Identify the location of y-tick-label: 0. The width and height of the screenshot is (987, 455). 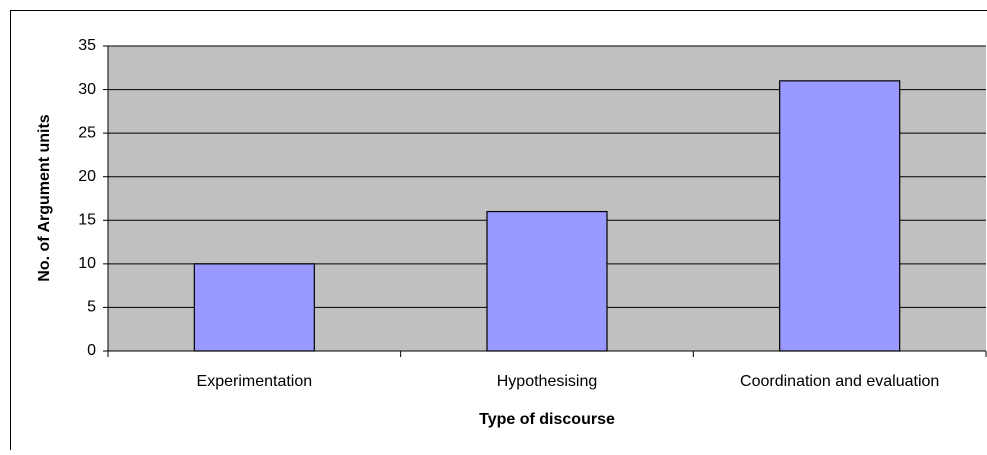
(91, 350).